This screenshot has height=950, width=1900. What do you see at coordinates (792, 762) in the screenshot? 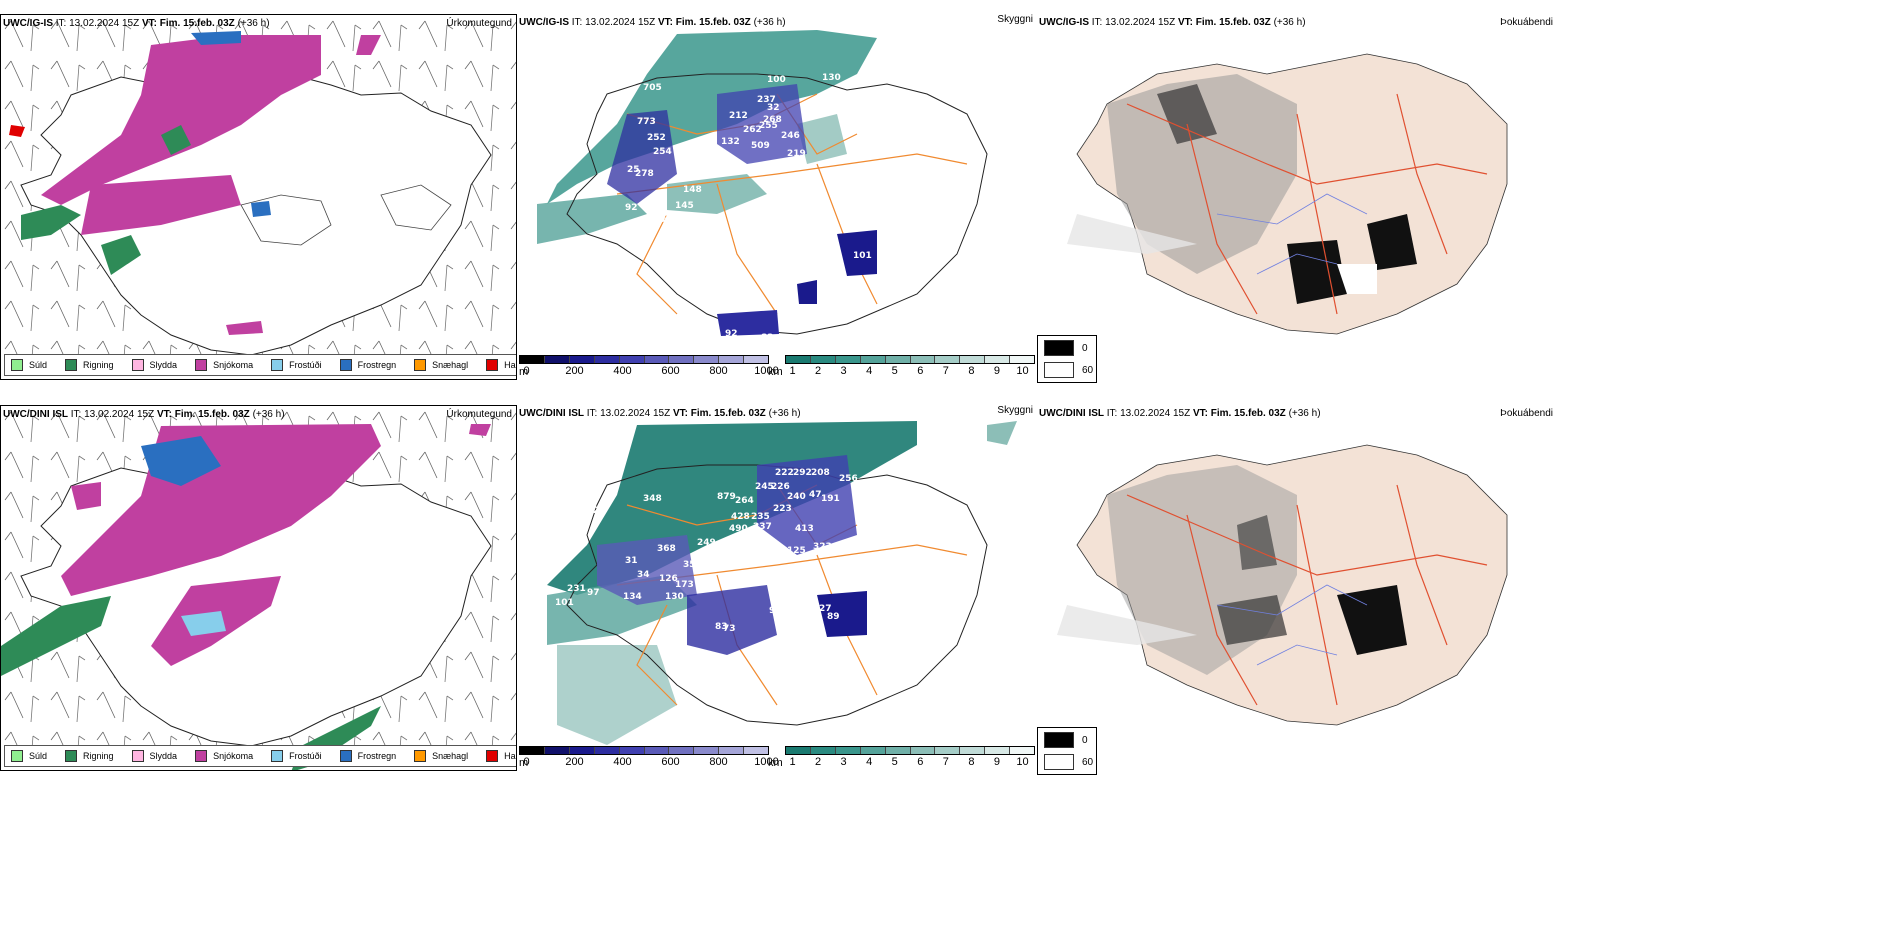
I see `colorbar-tick-label: 1` at bounding box center [792, 762].